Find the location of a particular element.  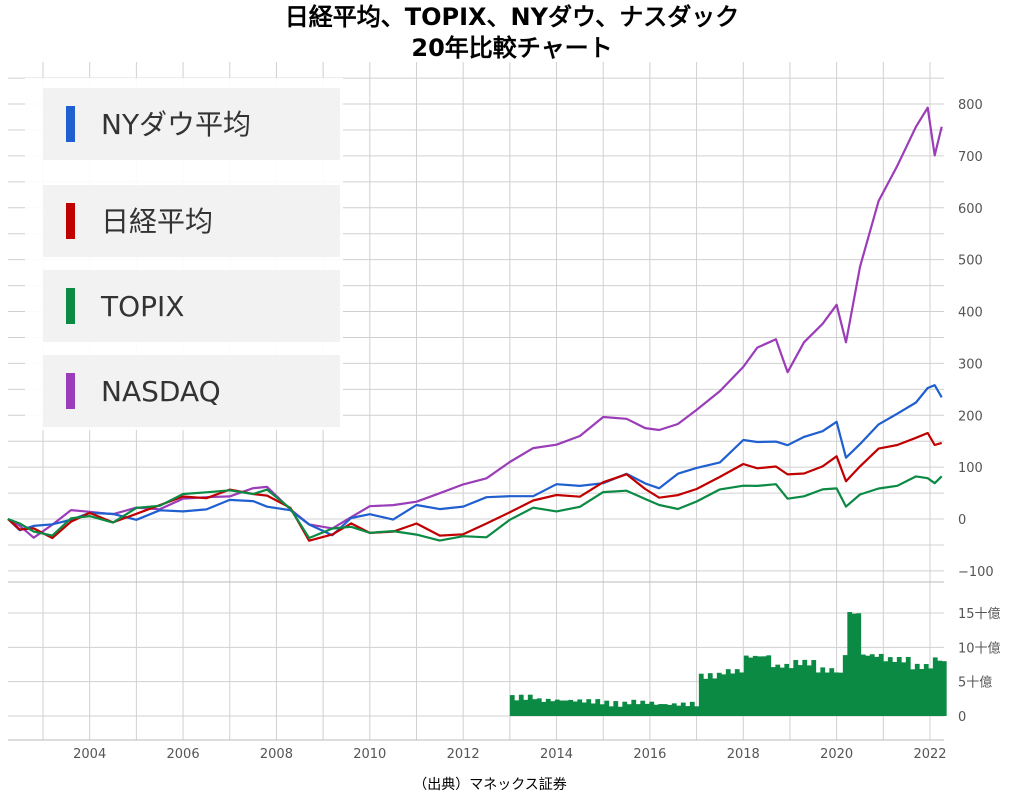

y-tick-label: 200 is located at coordinates (970, 416).